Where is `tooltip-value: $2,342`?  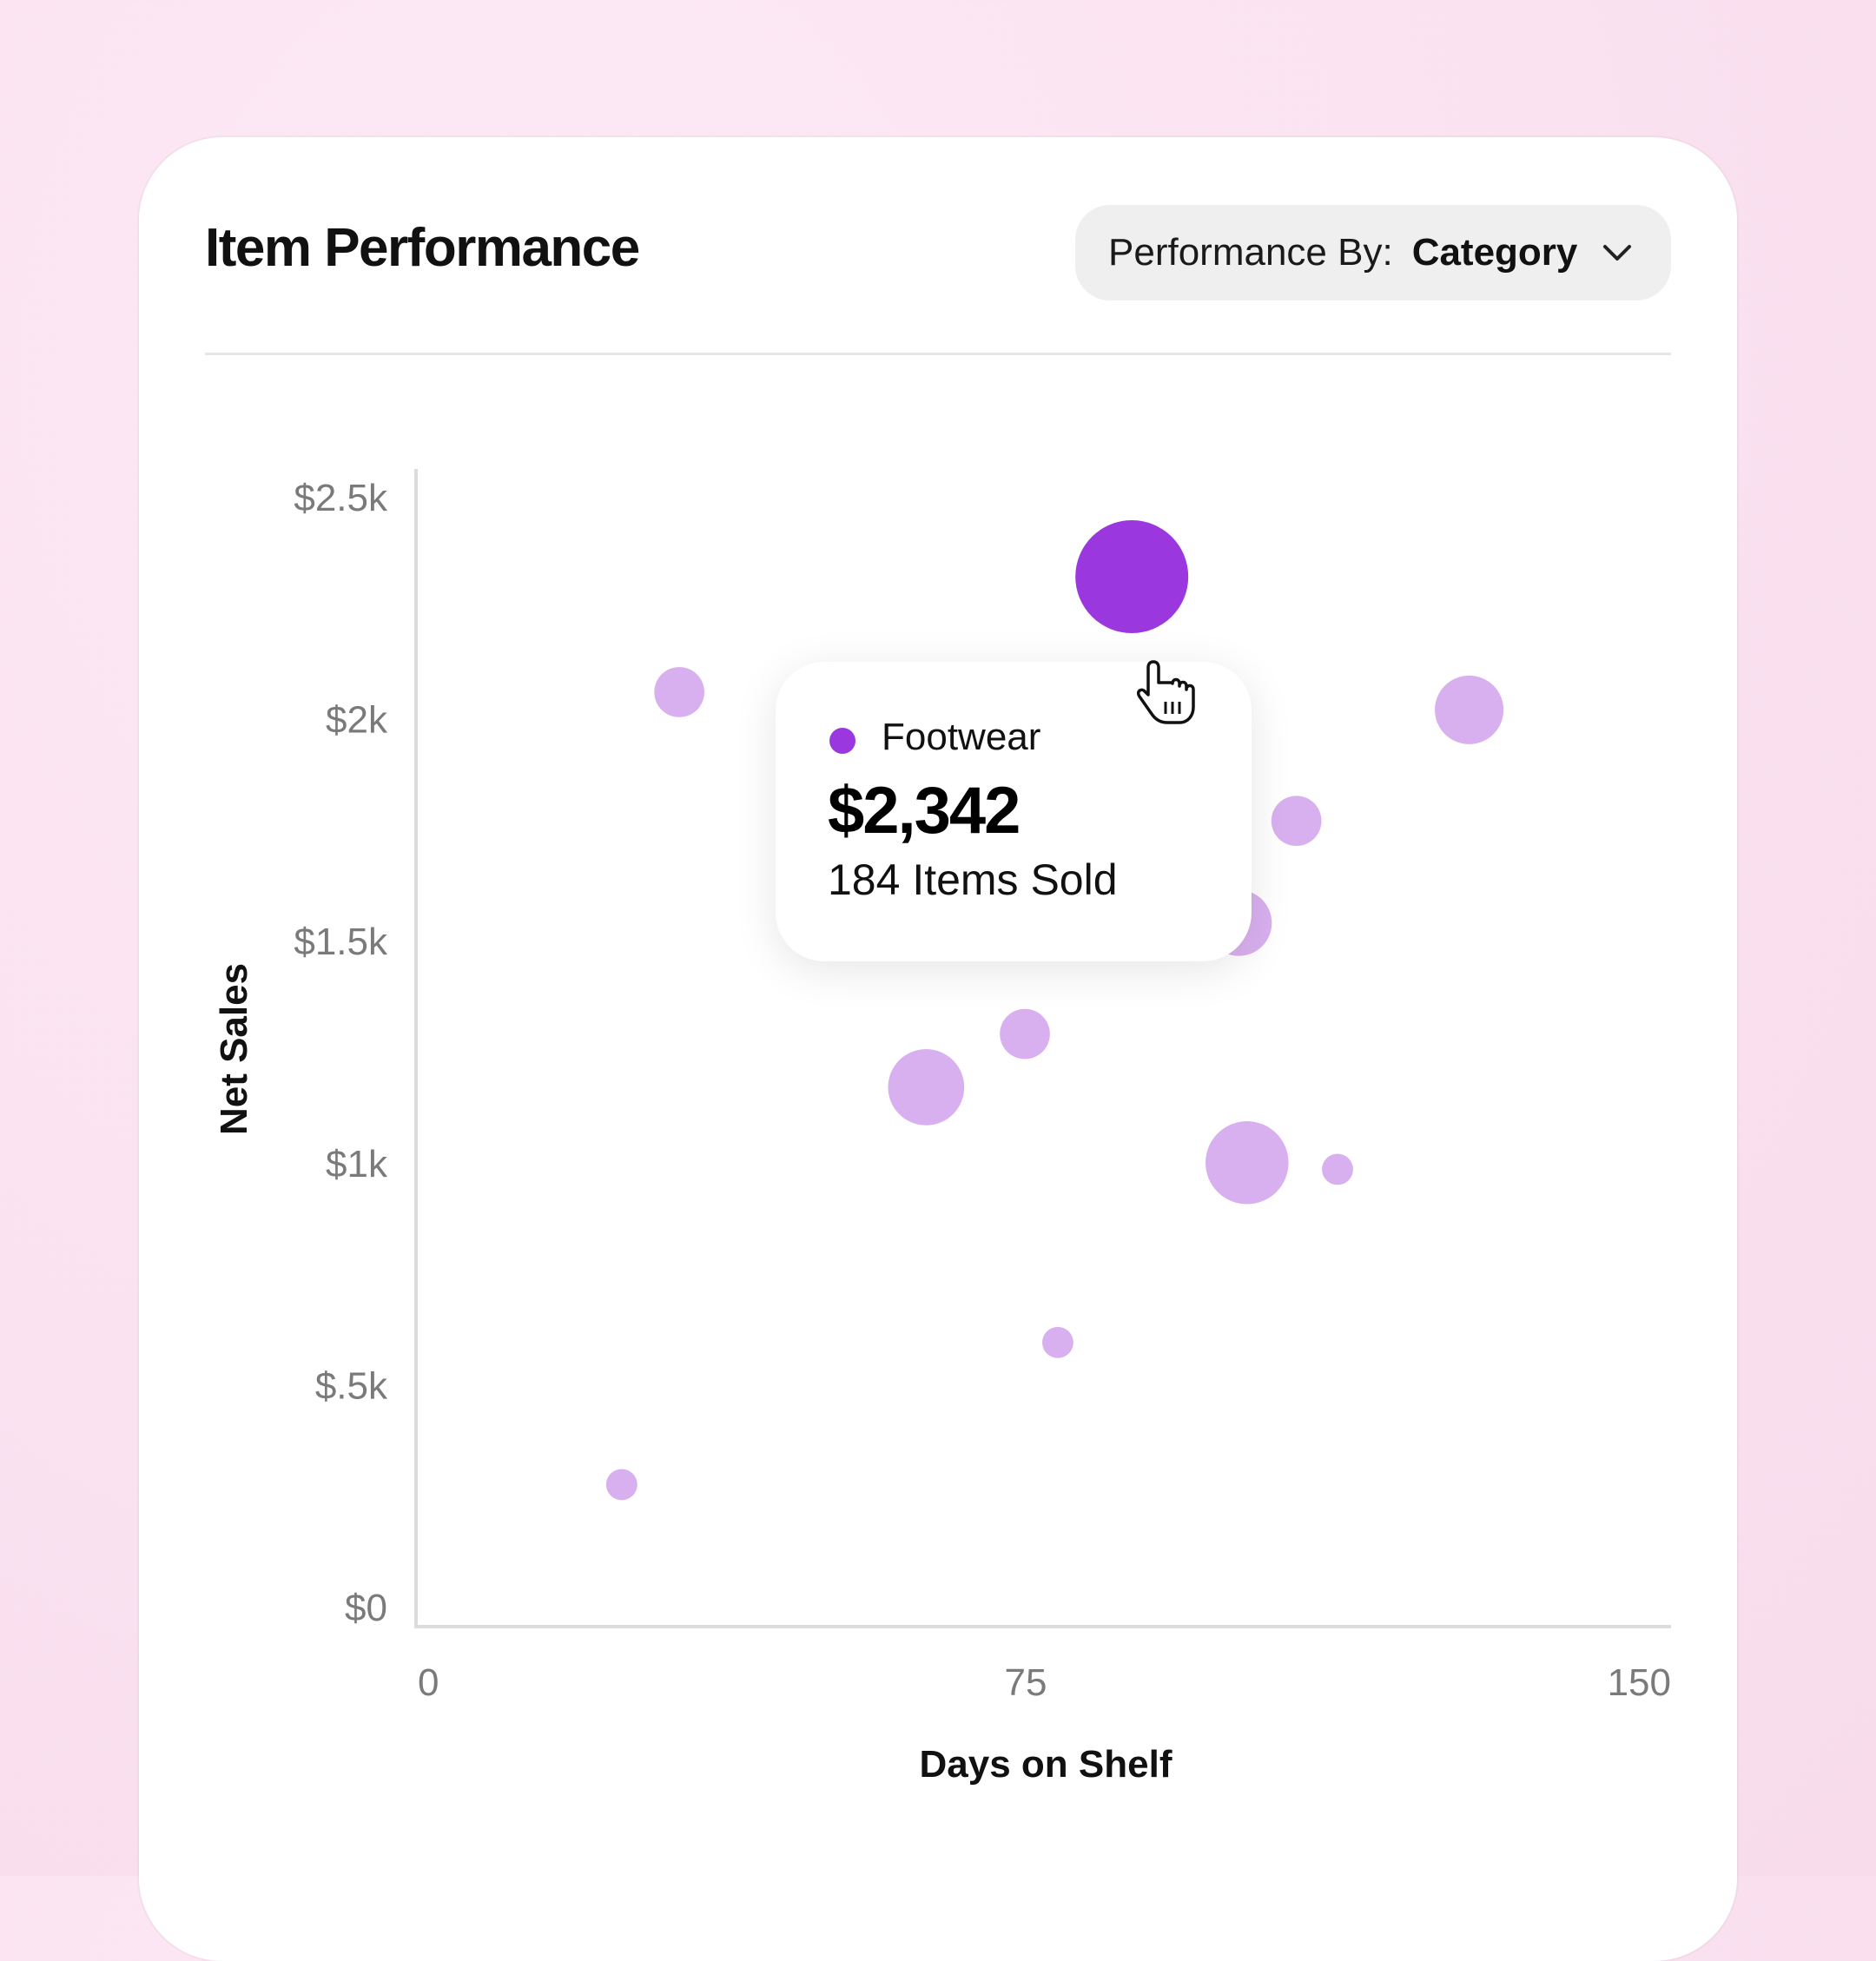 tooltip-value: $2,342 is located at coordinates (924, 811).